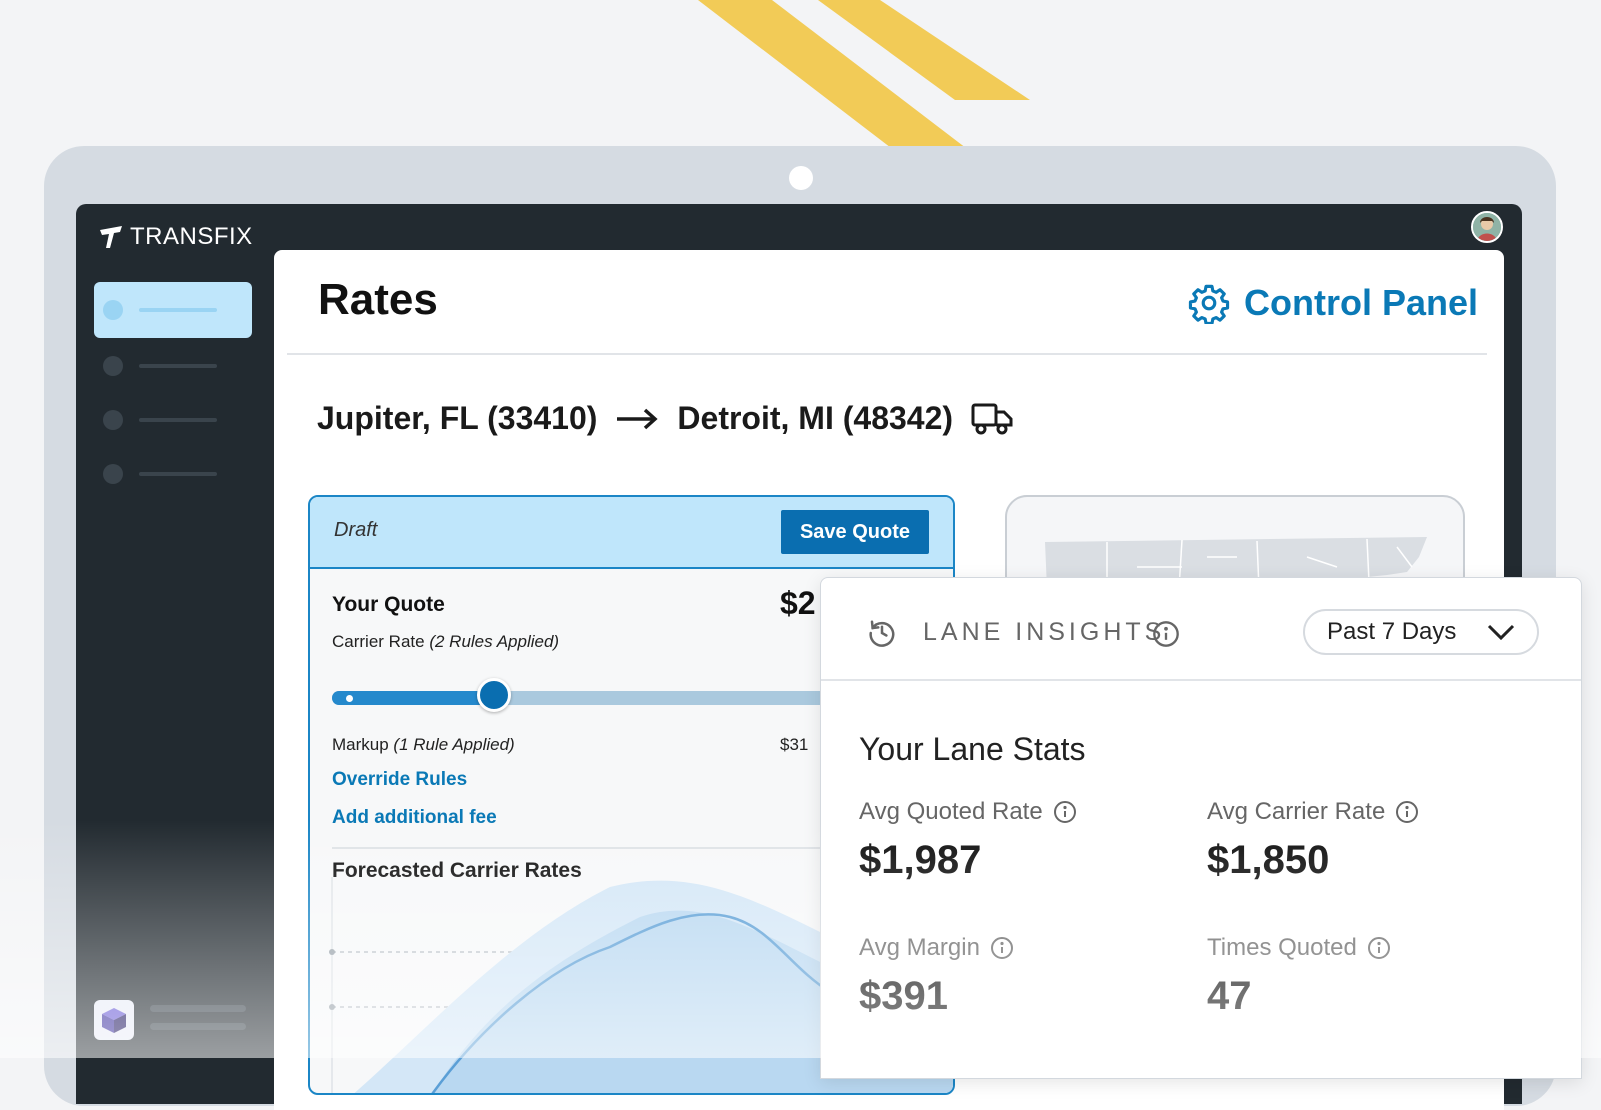  Describe the element at coordinates (494, 641) in the screenshot. I see `carrier-rate-note: (2 Rules Applied)` at that location.